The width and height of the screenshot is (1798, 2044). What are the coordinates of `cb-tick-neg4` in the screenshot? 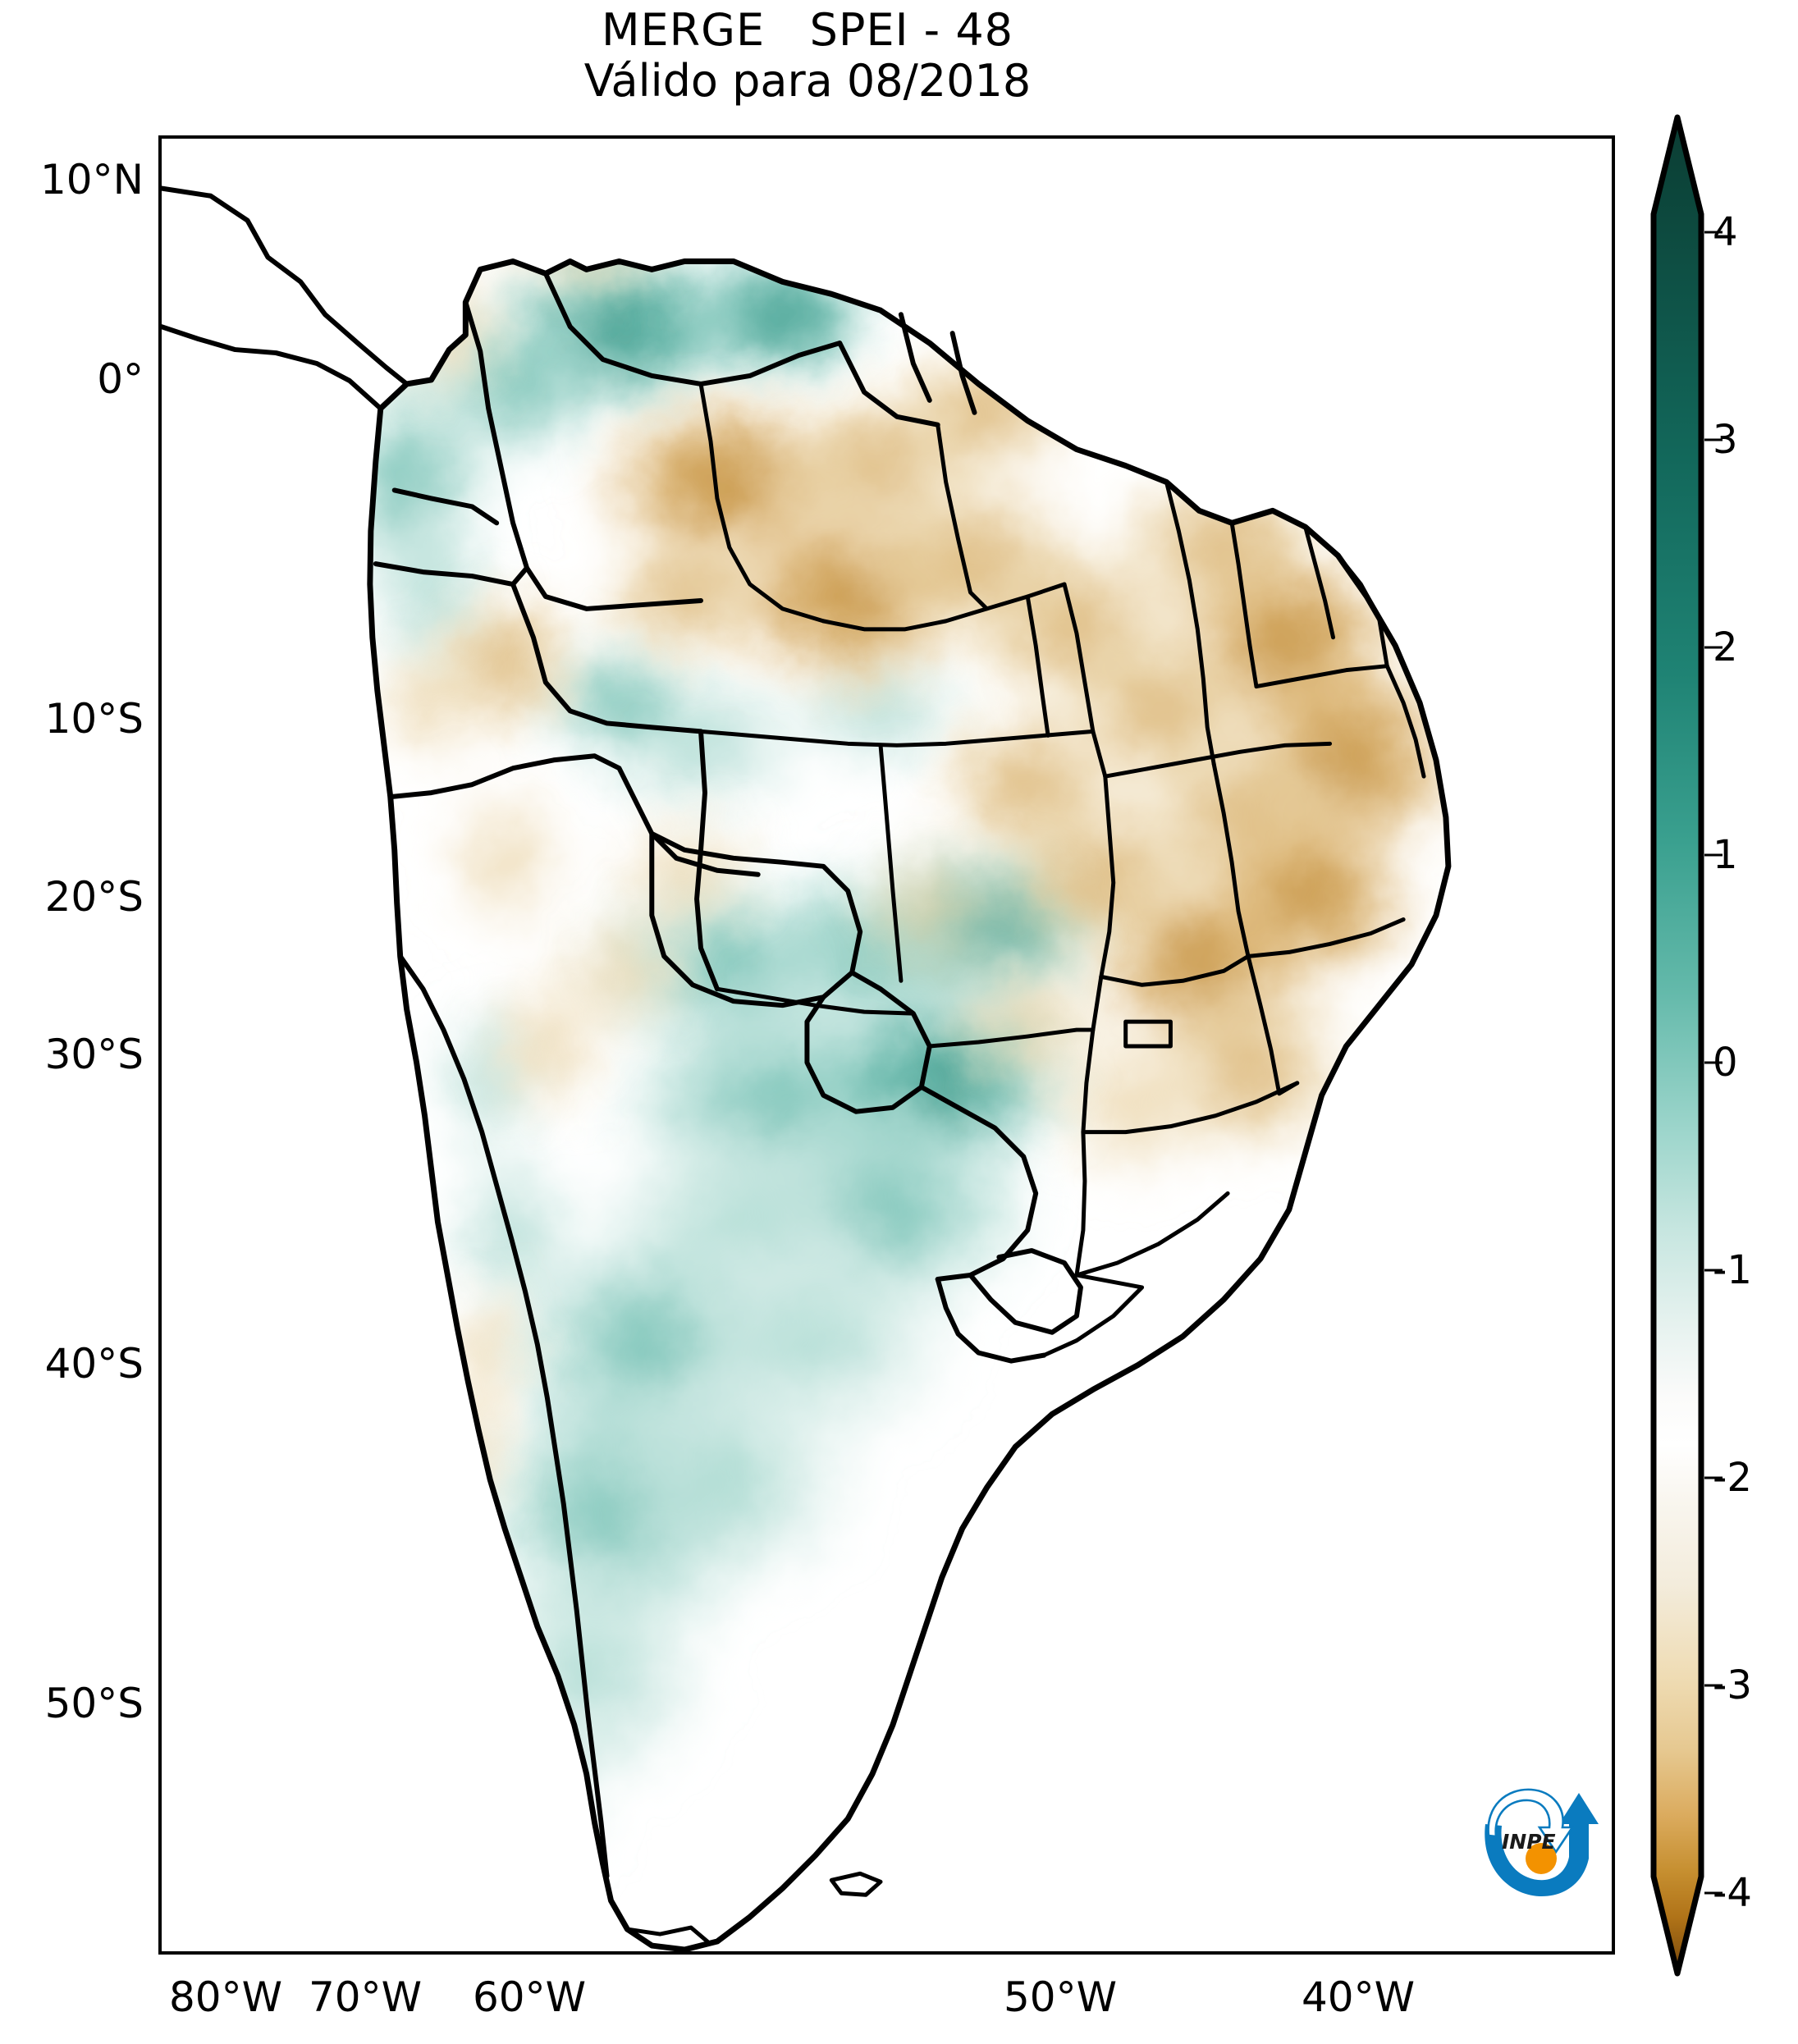 It's located at (1713, 1893).